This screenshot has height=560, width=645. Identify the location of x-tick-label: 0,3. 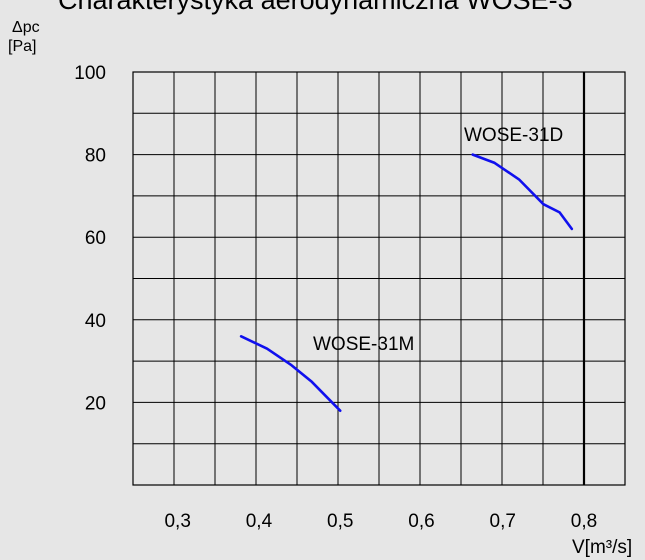
(177, 521).